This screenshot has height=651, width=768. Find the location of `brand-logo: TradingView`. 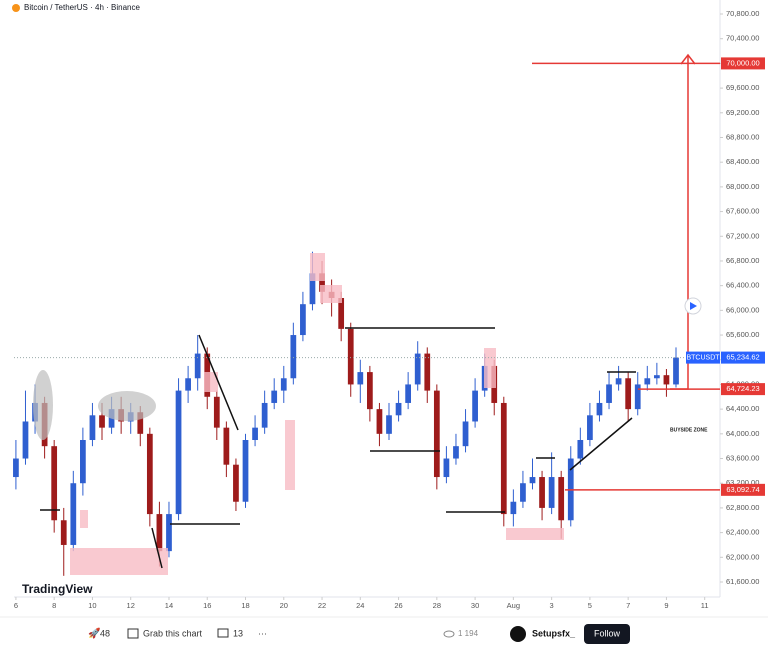

brand-logo: TradingView is located at coordinates (57, 589).